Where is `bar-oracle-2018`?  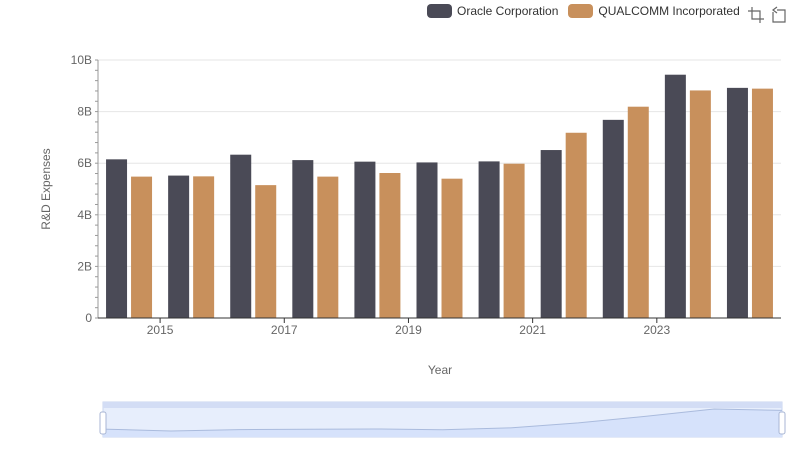 bar-oracle-2018 is located at coordinates (365, 239).